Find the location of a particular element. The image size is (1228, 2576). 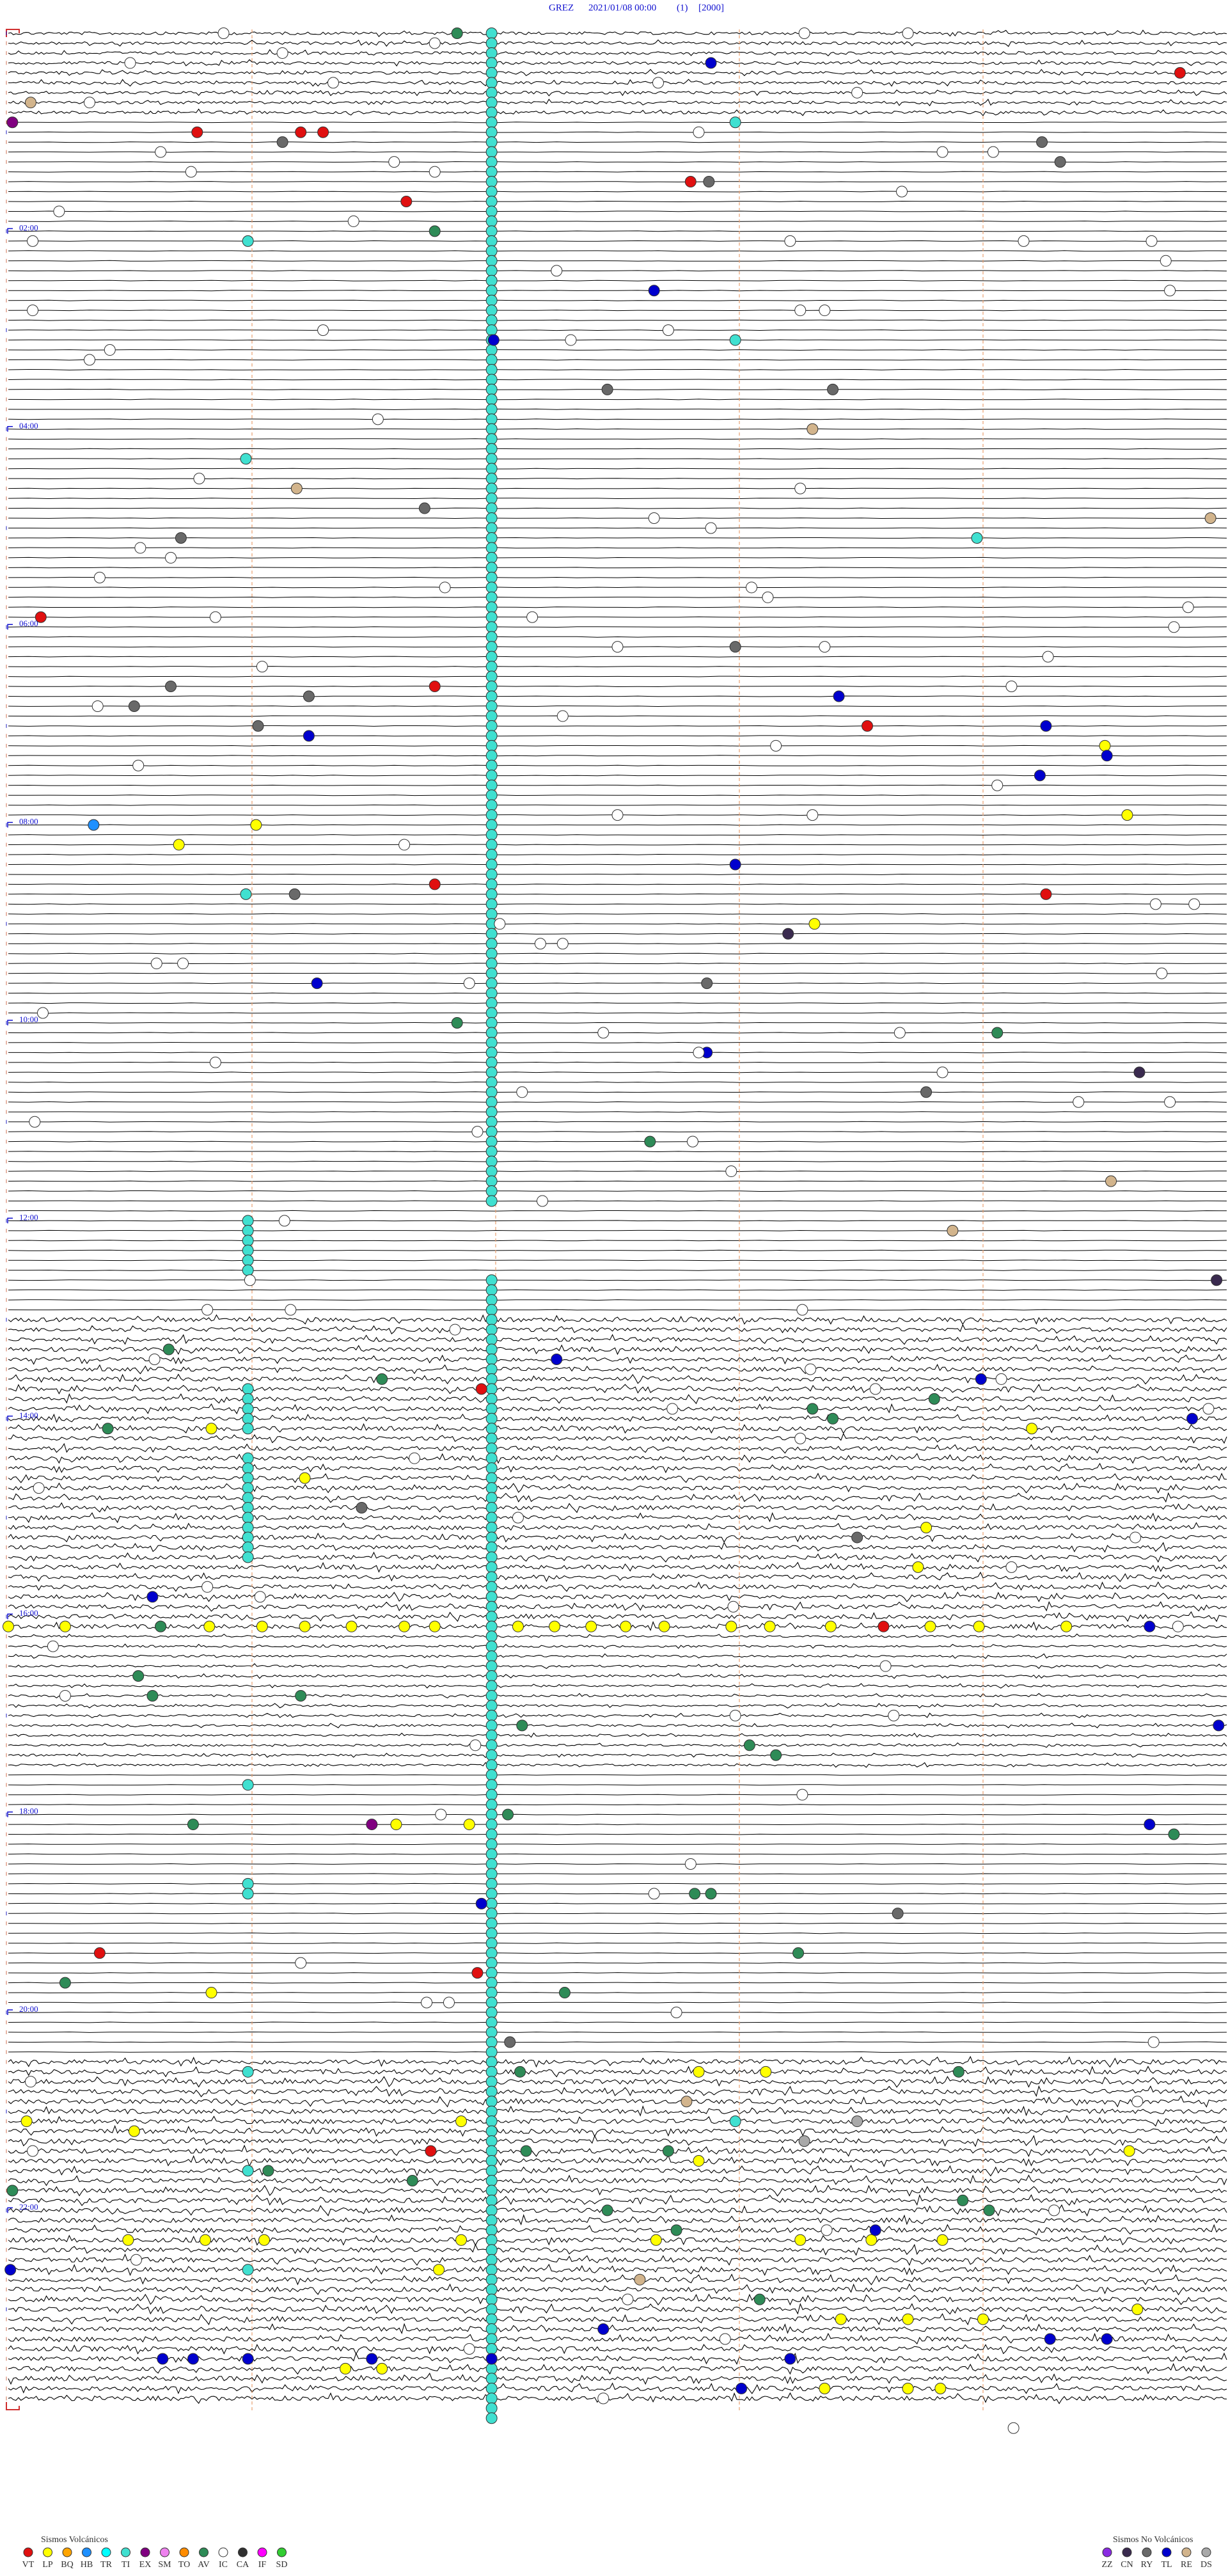

legend-code: CA is located at coordinates (243, 2565).